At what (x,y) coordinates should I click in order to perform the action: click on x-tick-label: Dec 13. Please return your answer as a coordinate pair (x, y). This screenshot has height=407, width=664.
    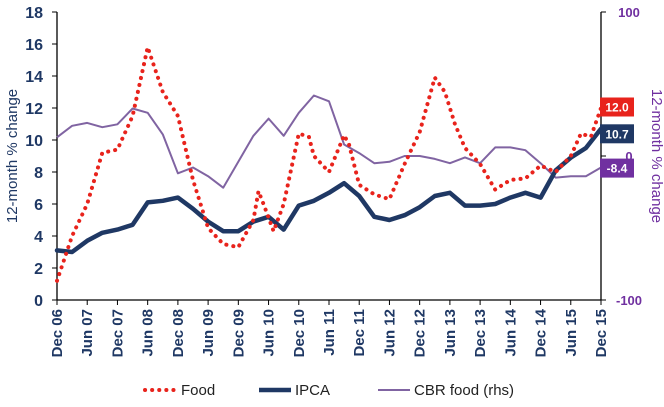
    Looking at the image, I should click on (480, 333).